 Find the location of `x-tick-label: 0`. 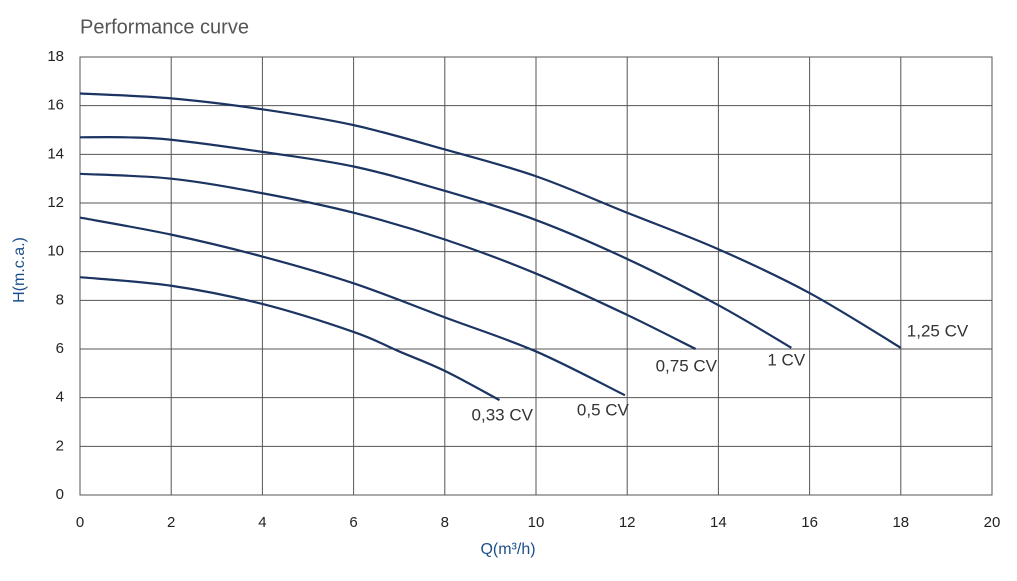

x-tick-label: 0 is located at coordinates (80, 522).